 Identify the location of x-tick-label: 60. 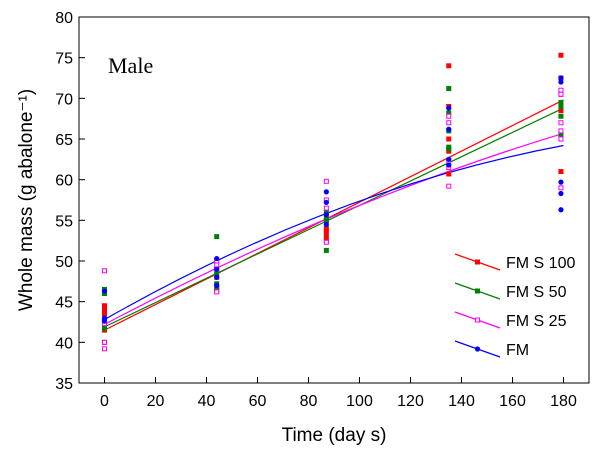
(258, 401).